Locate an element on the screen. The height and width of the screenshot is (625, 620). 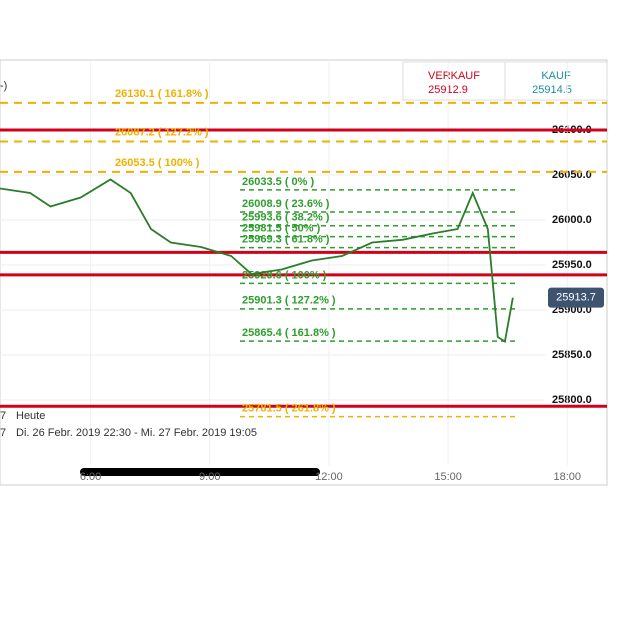
sell-label: VERKAUF is located at coordinates (454, 76).